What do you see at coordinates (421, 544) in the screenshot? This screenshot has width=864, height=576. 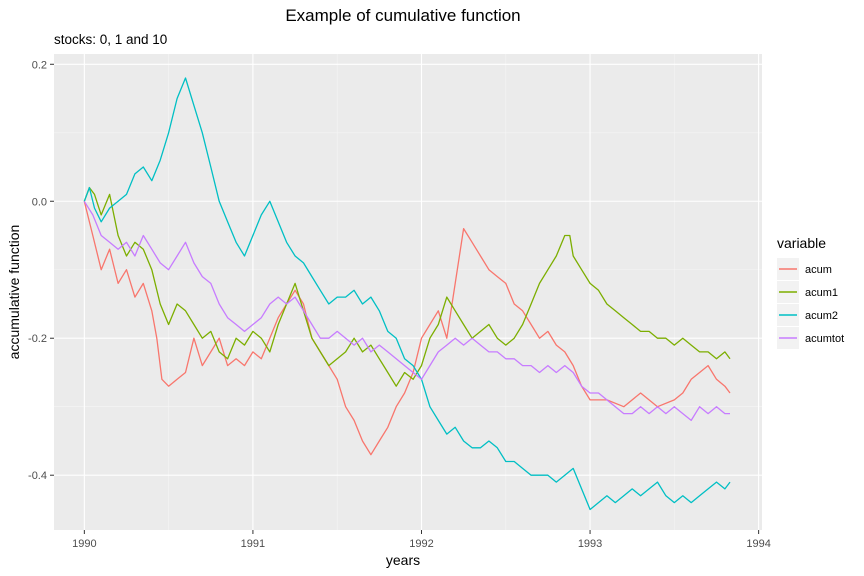 I see `x-tick-label: 1992` at bounding box center [421, 544].